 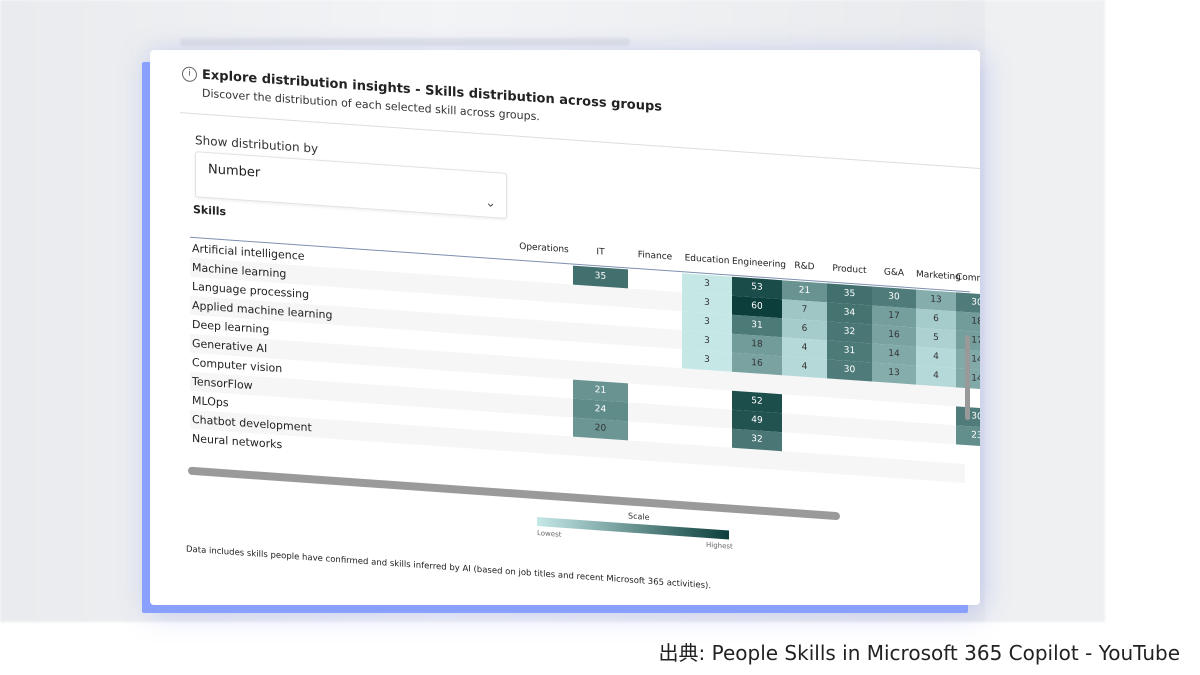 What do you see at coordinates (237, 441) in the screenshot?
I see `row-label: Neural networks` at bounding box center [237, 441].